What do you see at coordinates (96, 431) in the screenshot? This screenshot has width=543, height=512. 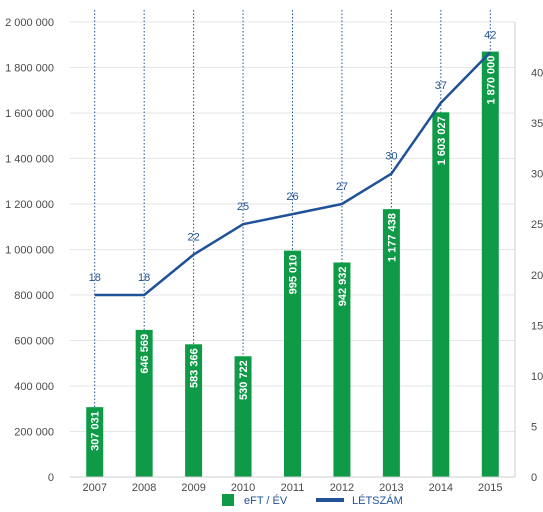 I see `bar-value-label: 307 031` at bounding box center [96, 431].